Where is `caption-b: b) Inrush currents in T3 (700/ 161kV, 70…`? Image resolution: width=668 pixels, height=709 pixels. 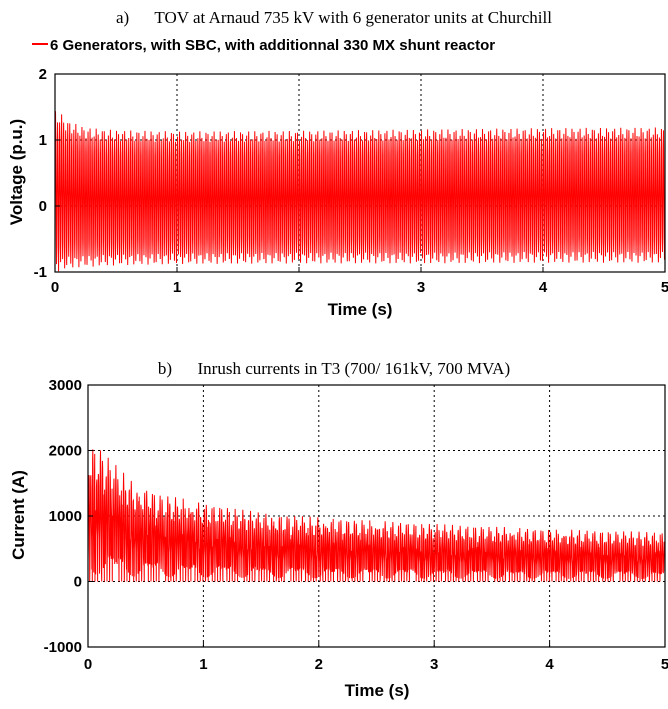 caption-b: b) Inrush currents in T3 (700/ 161kV, 70… is located at coordinates (334, 368).